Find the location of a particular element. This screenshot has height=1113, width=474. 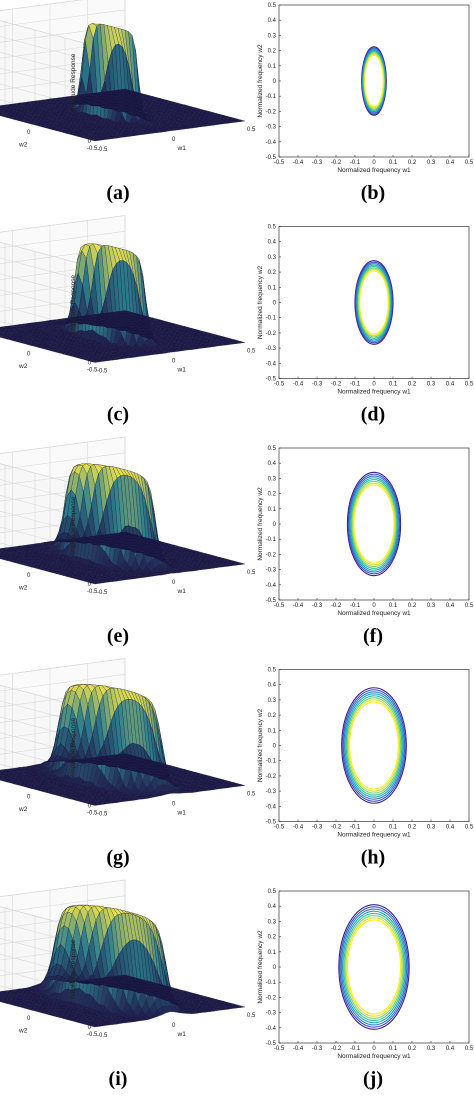

panel-caption: (g) is located at coordinates (117, 858).